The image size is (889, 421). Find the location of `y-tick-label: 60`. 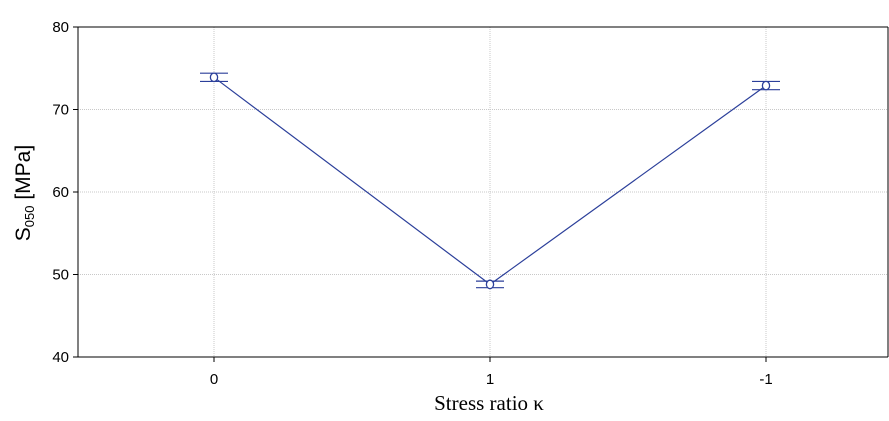

y-tick-label: 60 is located at coordinates (60, 192).